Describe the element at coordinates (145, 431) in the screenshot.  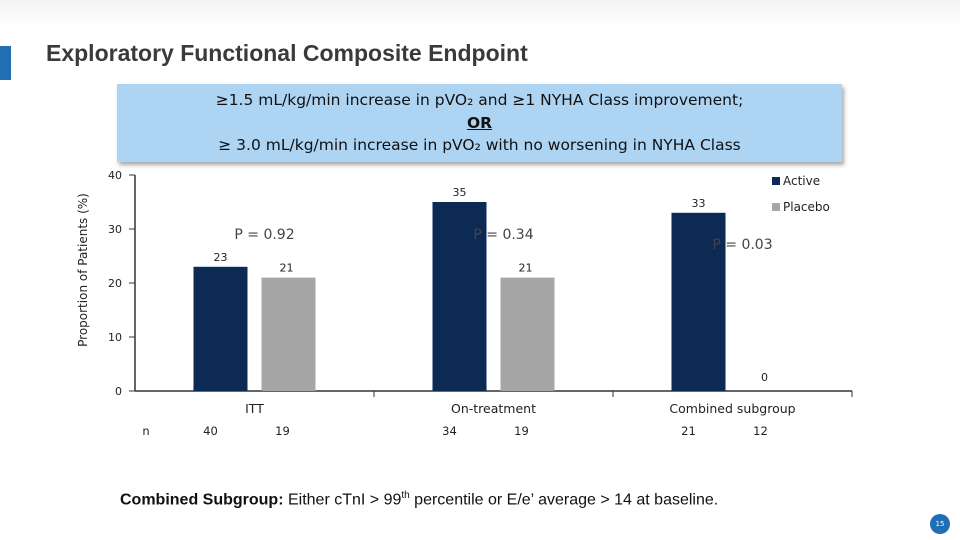
I see `n-row-label: n` at that location.